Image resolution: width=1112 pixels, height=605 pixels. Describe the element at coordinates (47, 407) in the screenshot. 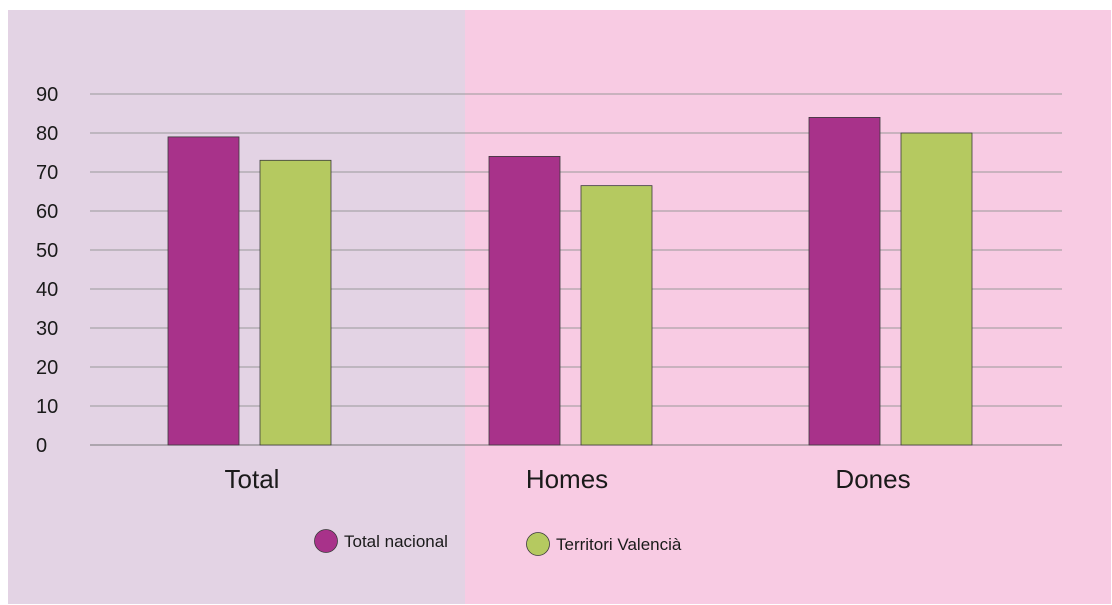

I see `y-tick-label-10: 10` at that location.